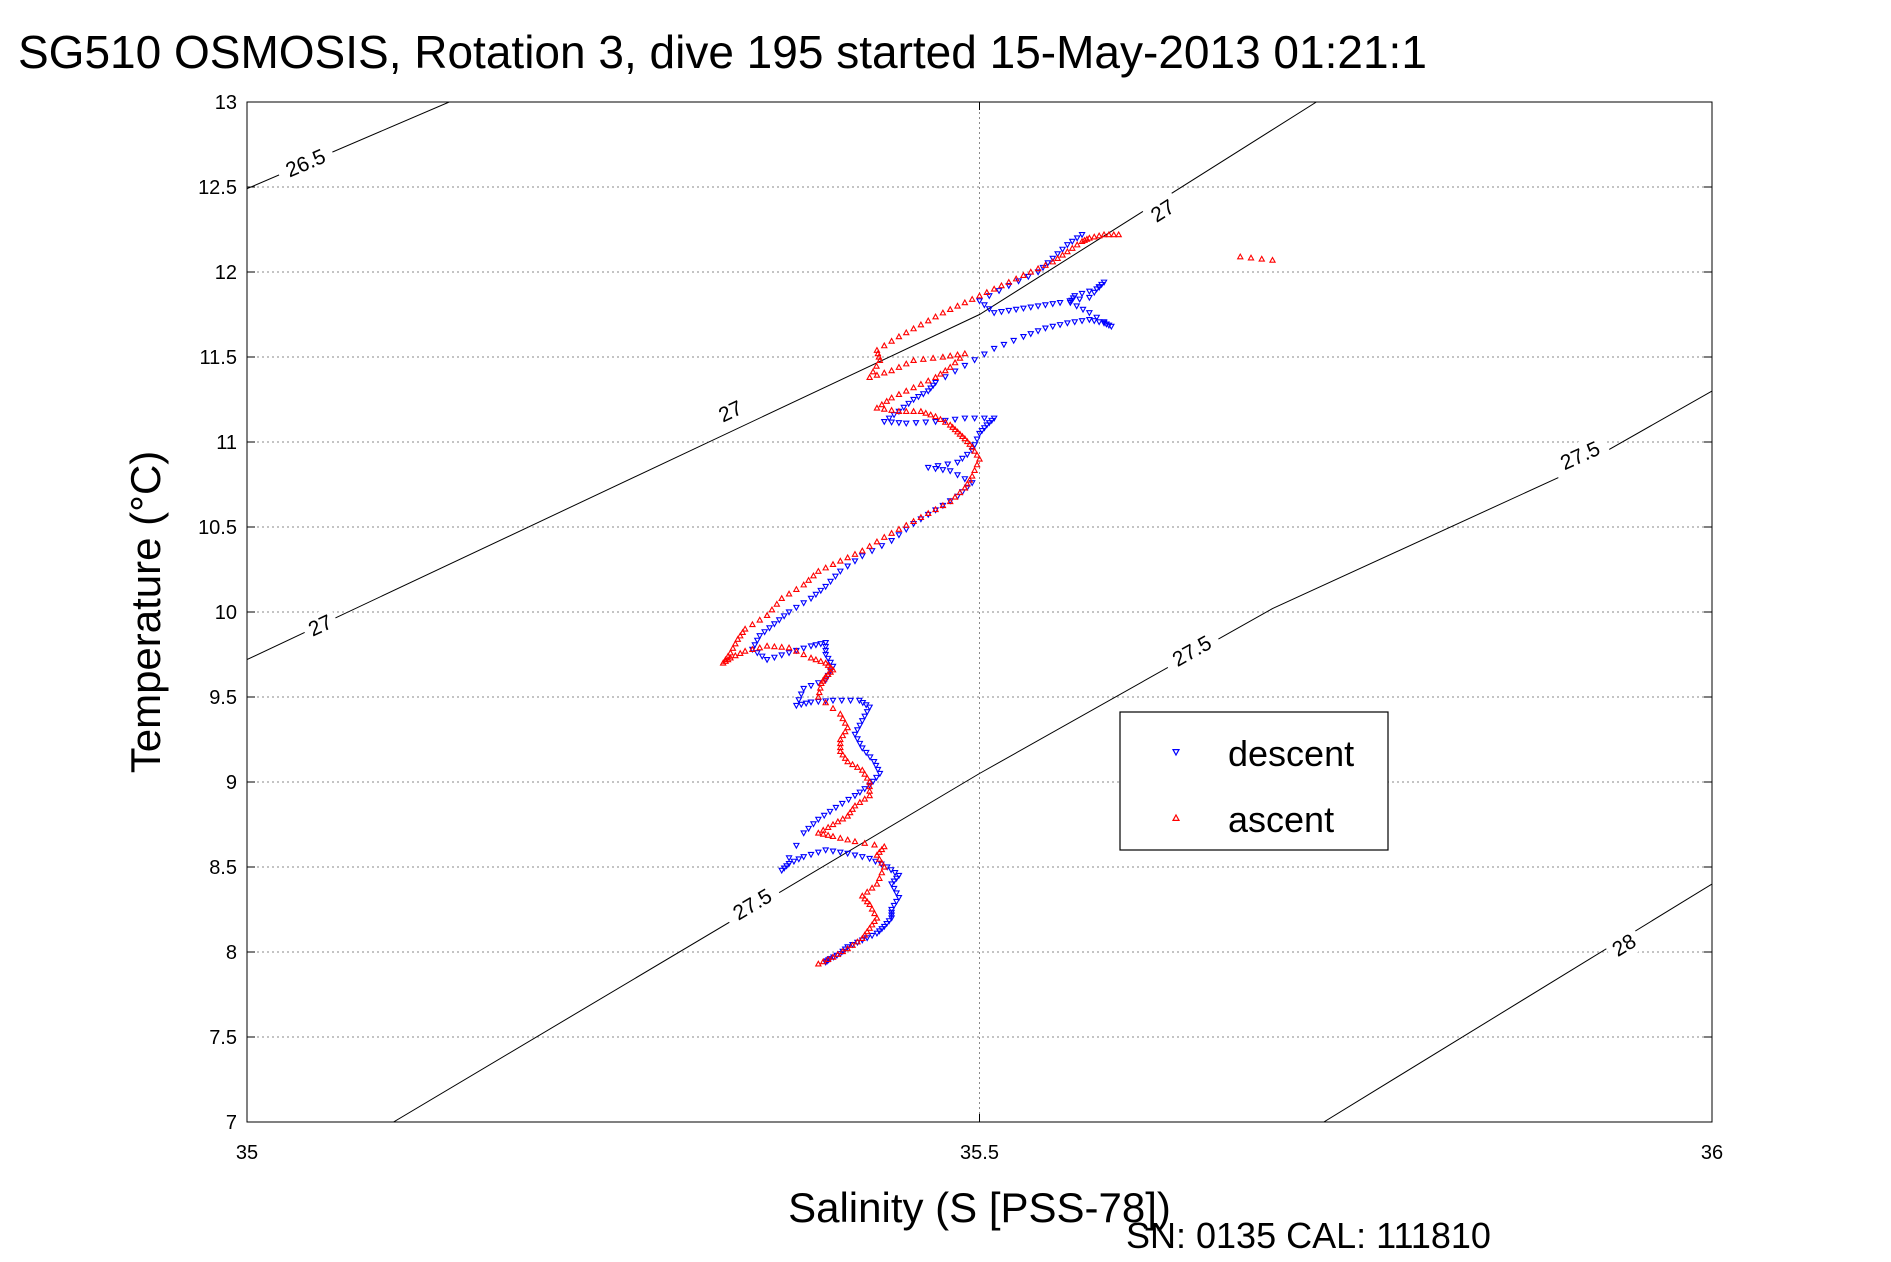 This screenshot has width=1891, height=1262. What do you see at coordinates (1176, 753) in the screenshot?
I see `legend-marker-descent` at bounding box center [1176, 753].